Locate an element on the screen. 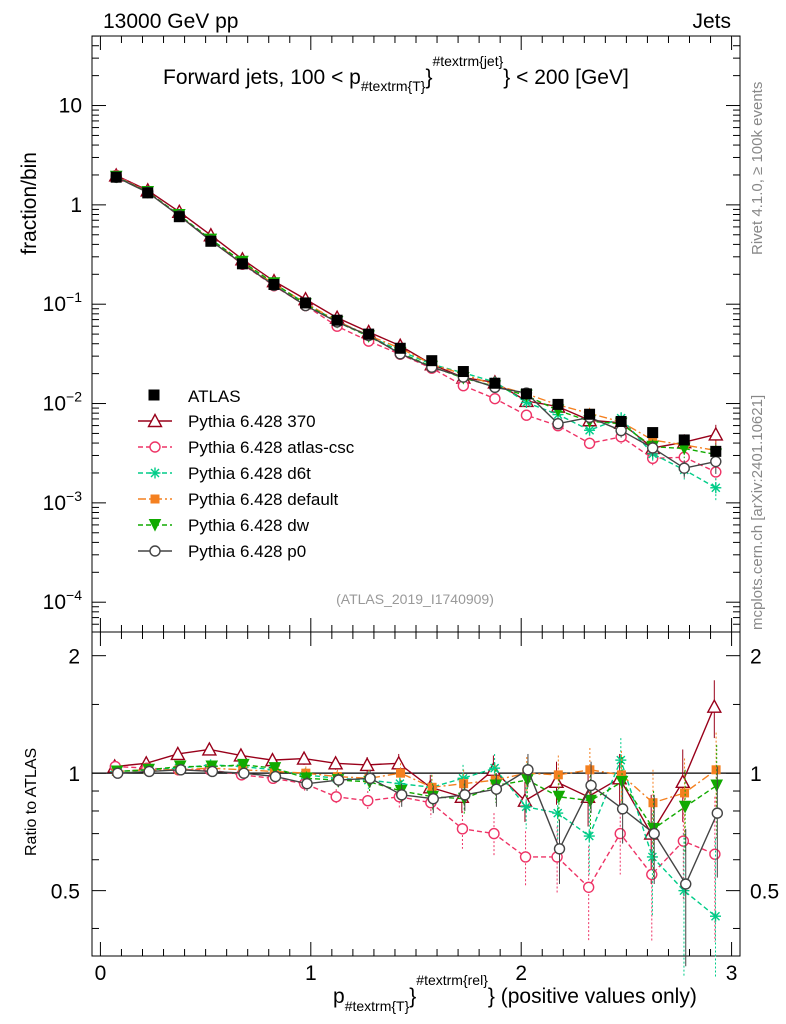 The image size is (786, 1024). x-tick-label: 1 is located at coordinates (311, 973).